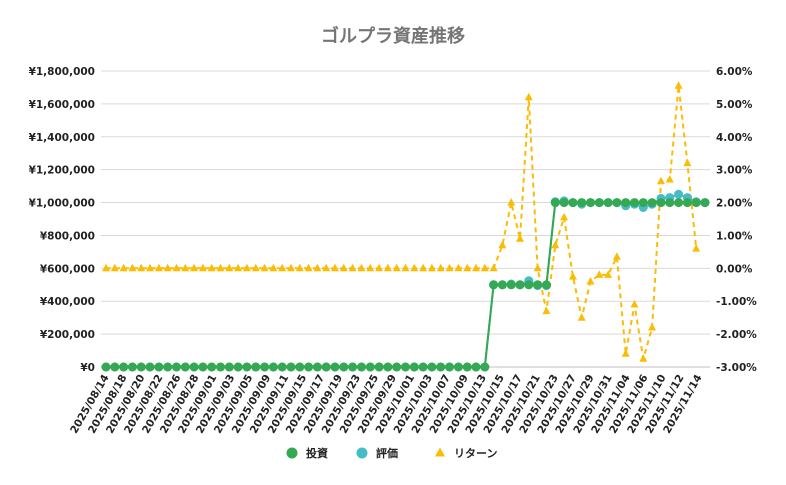  What do you see at coordinates (67, 269) in the screenshot?
I see `left-tick-label: ¥600,000` at bounding box center [67, 269].